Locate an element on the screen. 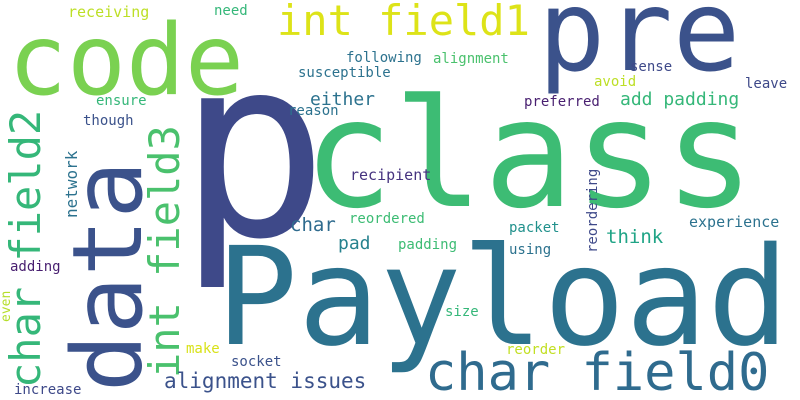 This screenshot has height=400, width=800. word-char-field2: char field2 is located at coordinates (25, 248).